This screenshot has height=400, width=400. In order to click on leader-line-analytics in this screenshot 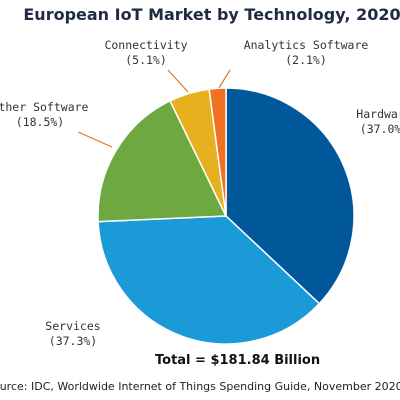, I will do `click(224, 79)`.